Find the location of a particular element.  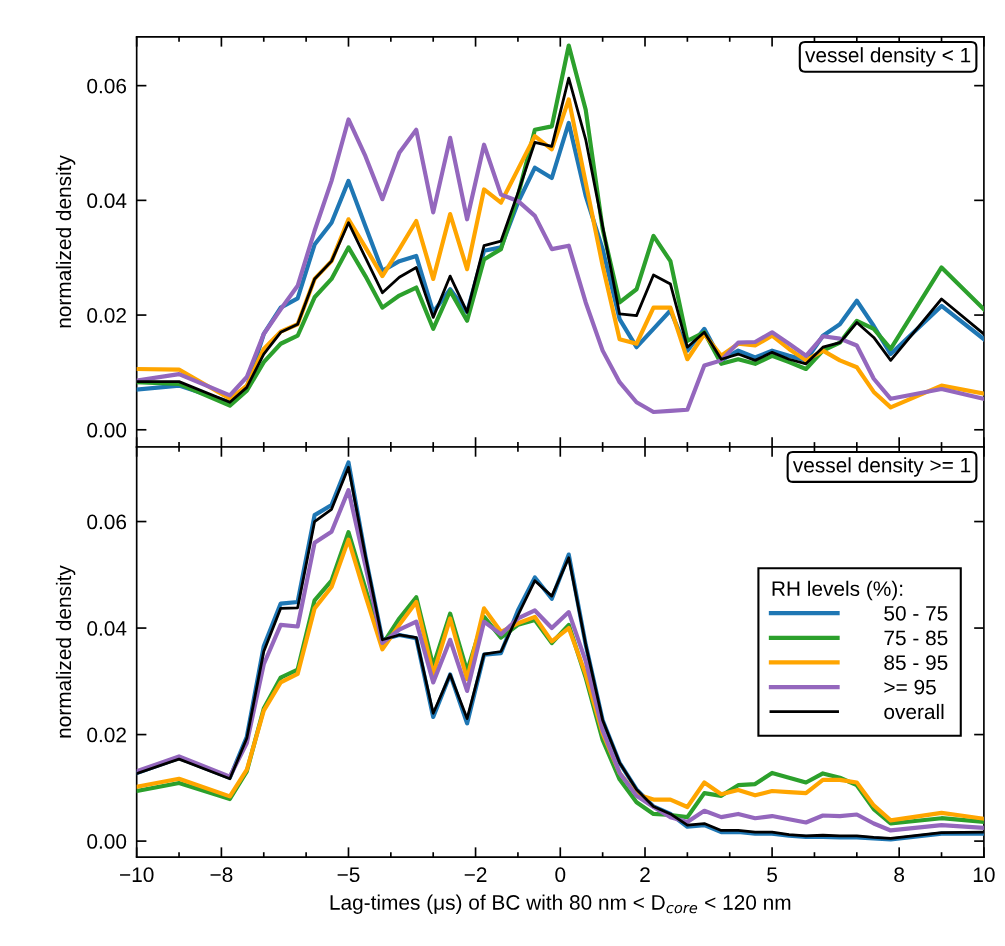

annotation: vessel density < 1 is located at coordinates (888, 57).